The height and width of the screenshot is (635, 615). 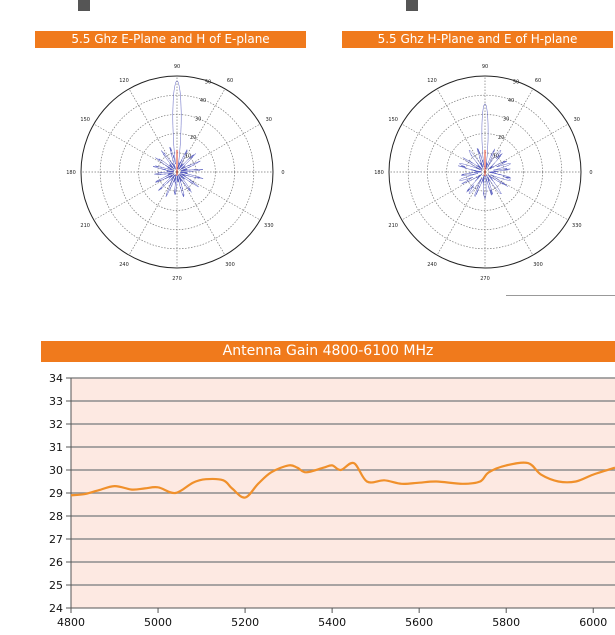 What do you see at coordinates (56, 608) in the screenshot?
I see `y-tick-label: 24` at bounding box center [56, 608].